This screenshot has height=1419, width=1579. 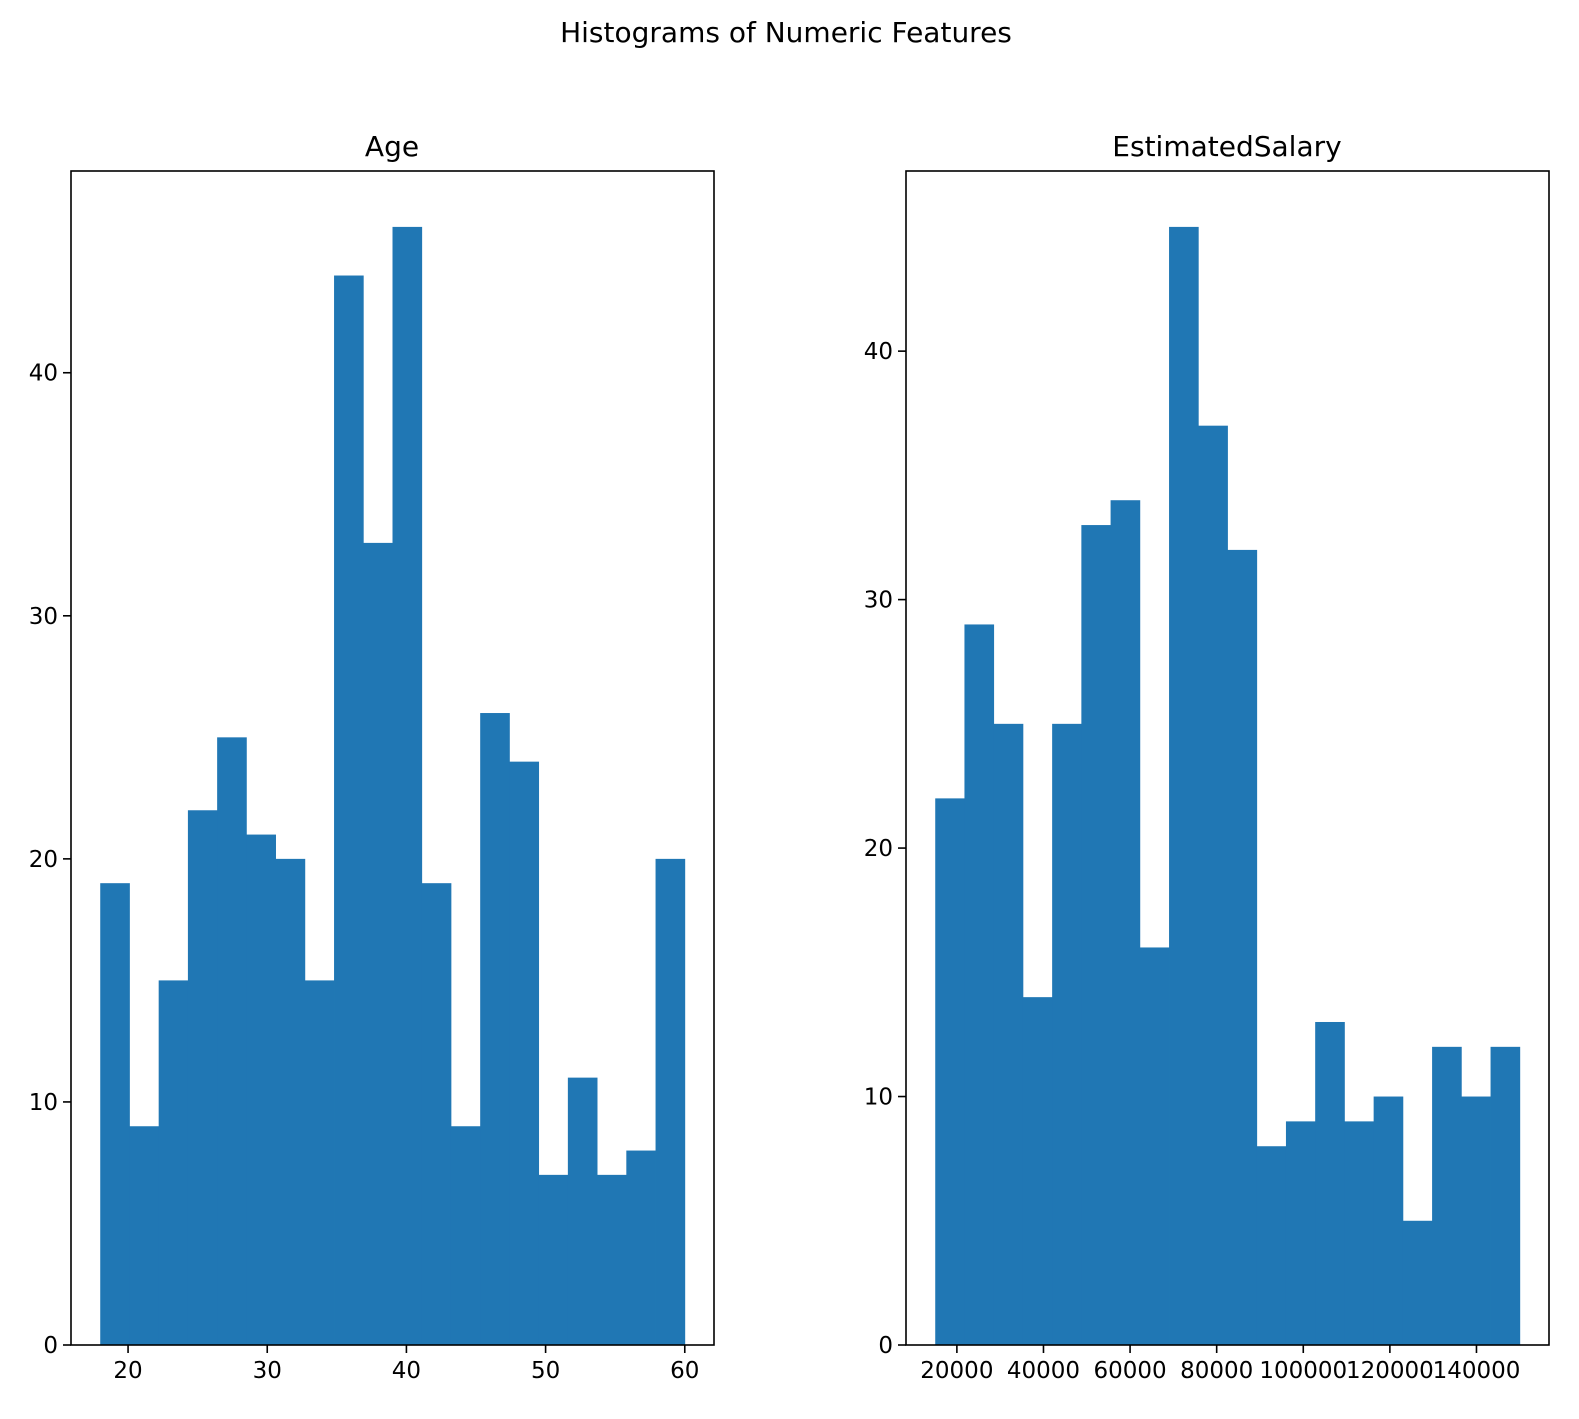 I want to click on salary-x-tick-label-6: 140000, so click(x=1477, y=1371).